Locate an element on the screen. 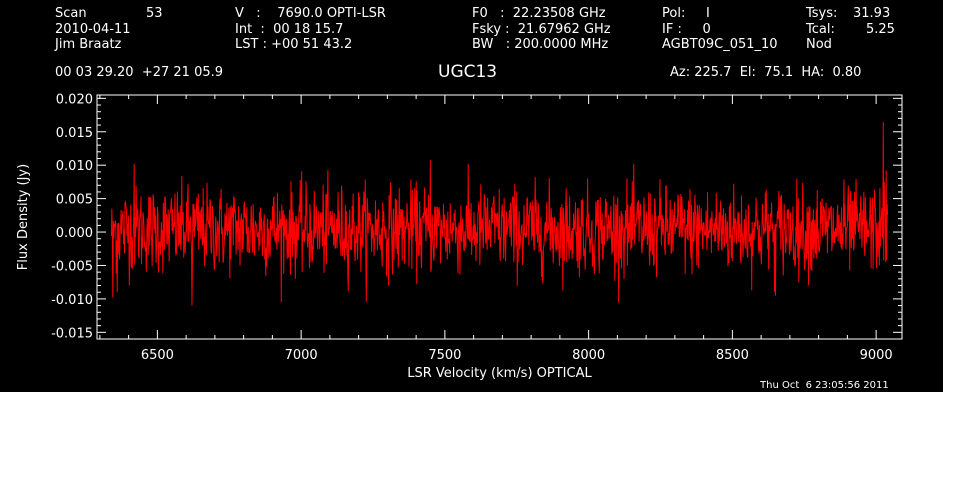 Image resolution: width=962 pixels, height=490 pixels. polarization: Pol: I is located at coordinates (686, 13).